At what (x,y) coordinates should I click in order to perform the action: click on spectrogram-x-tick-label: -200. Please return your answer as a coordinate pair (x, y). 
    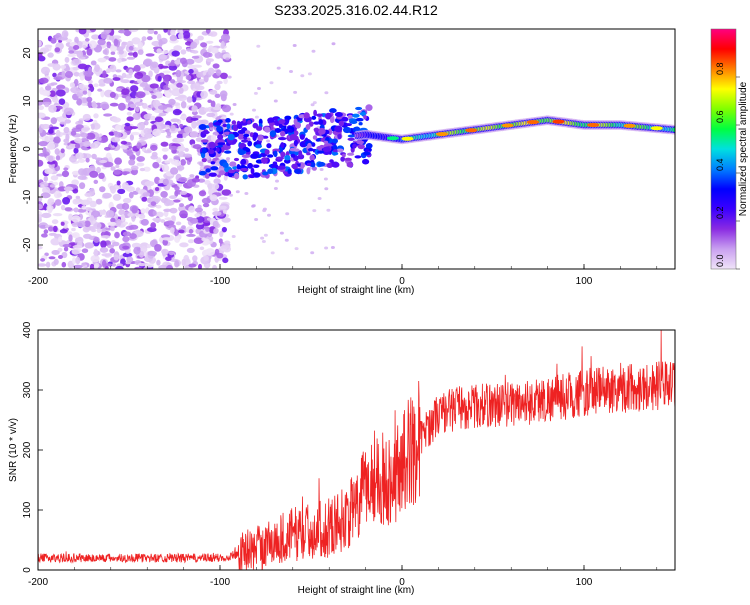
    Looking at the image, I should click on (38, 281).